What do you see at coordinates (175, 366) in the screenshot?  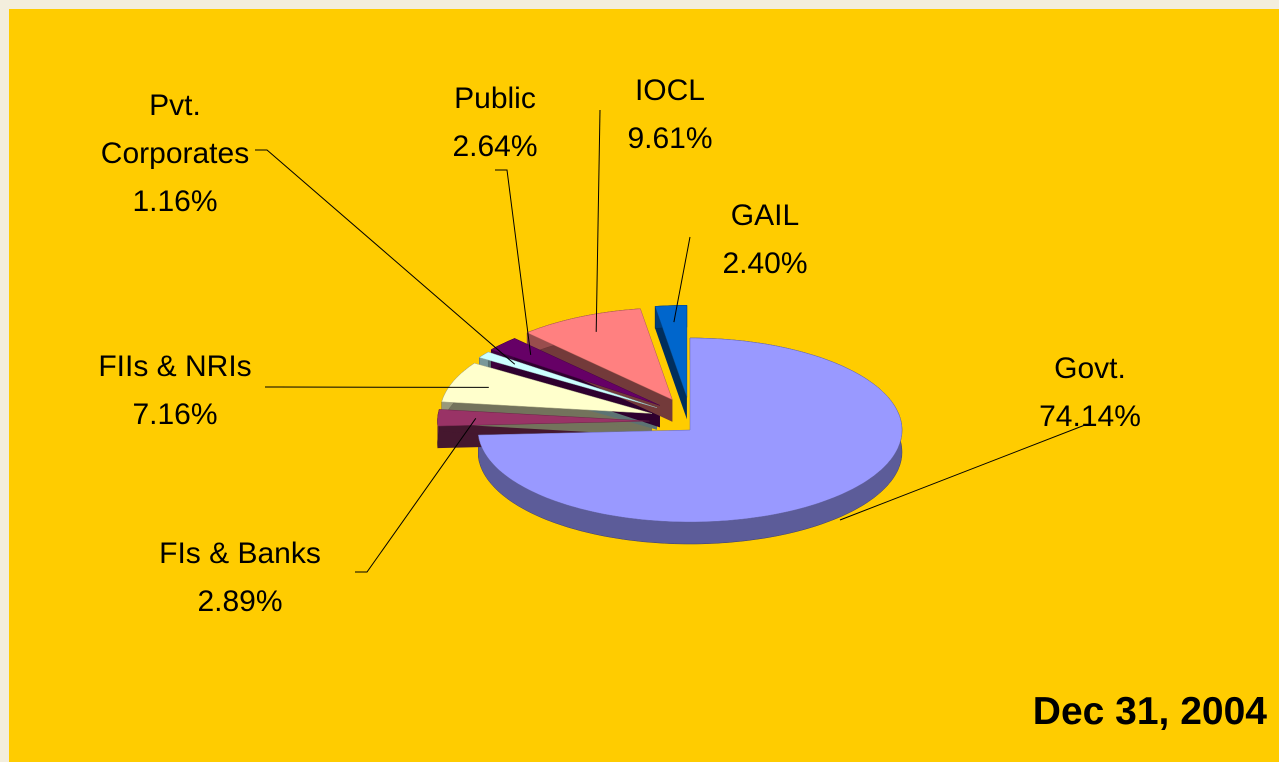 I see `category-label: FIIs & NRIs` at bounding box center [175, 366].